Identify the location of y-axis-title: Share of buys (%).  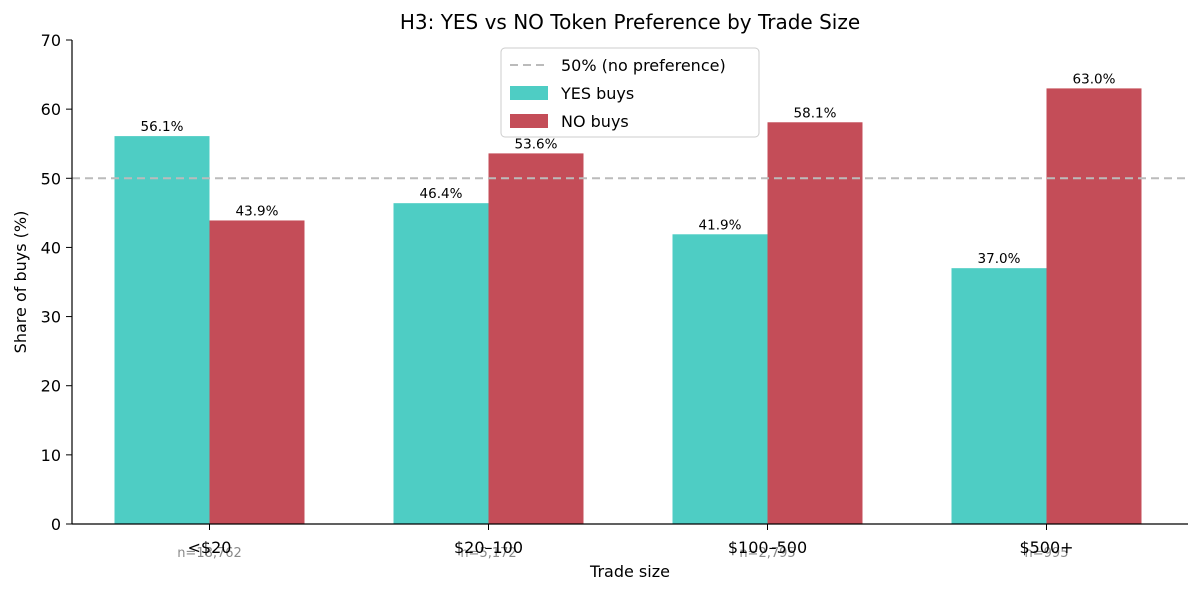
(20, 282).